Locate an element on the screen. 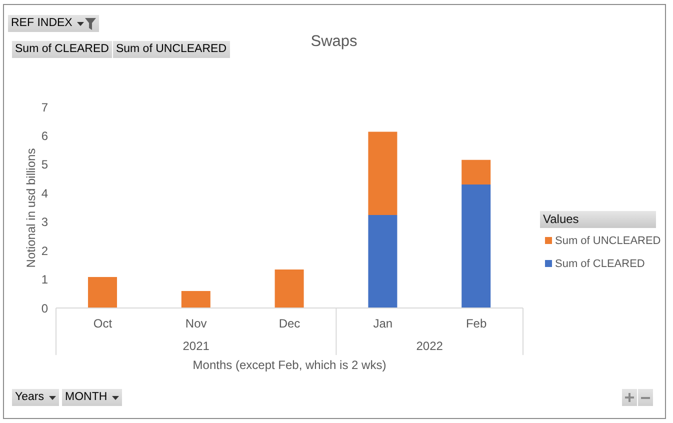 The width and height of the screenshot is (673, 423). field-button: MONTH is located at coordinates (92, 397).